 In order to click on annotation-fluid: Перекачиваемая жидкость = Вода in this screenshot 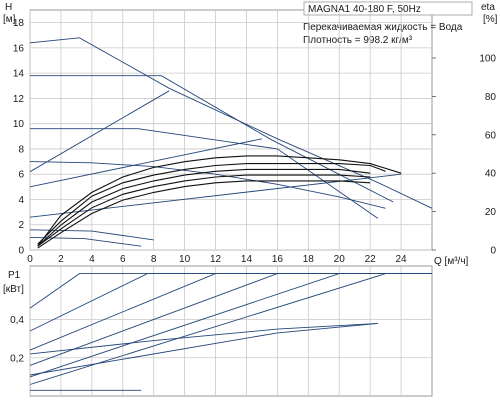, I will do `click(383, 27)`.